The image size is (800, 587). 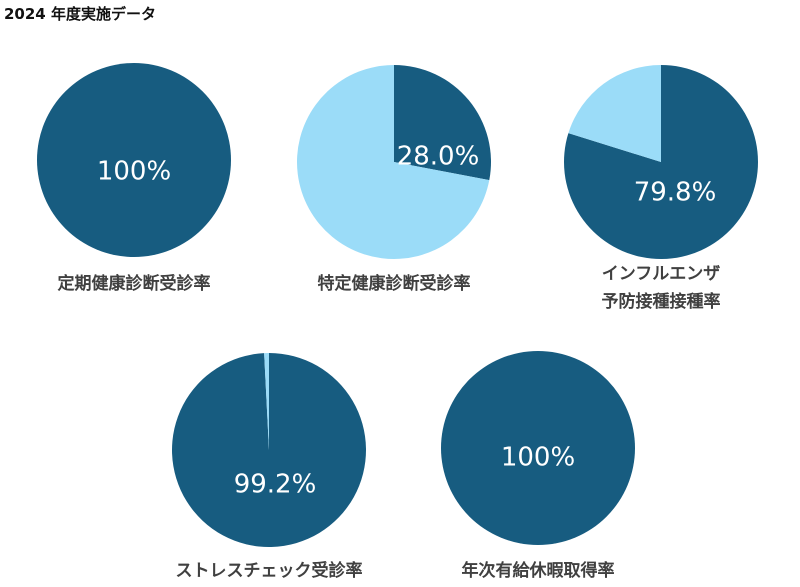 I want to click on chart-title: 予防接種接種率, so click(x=661, y=301).